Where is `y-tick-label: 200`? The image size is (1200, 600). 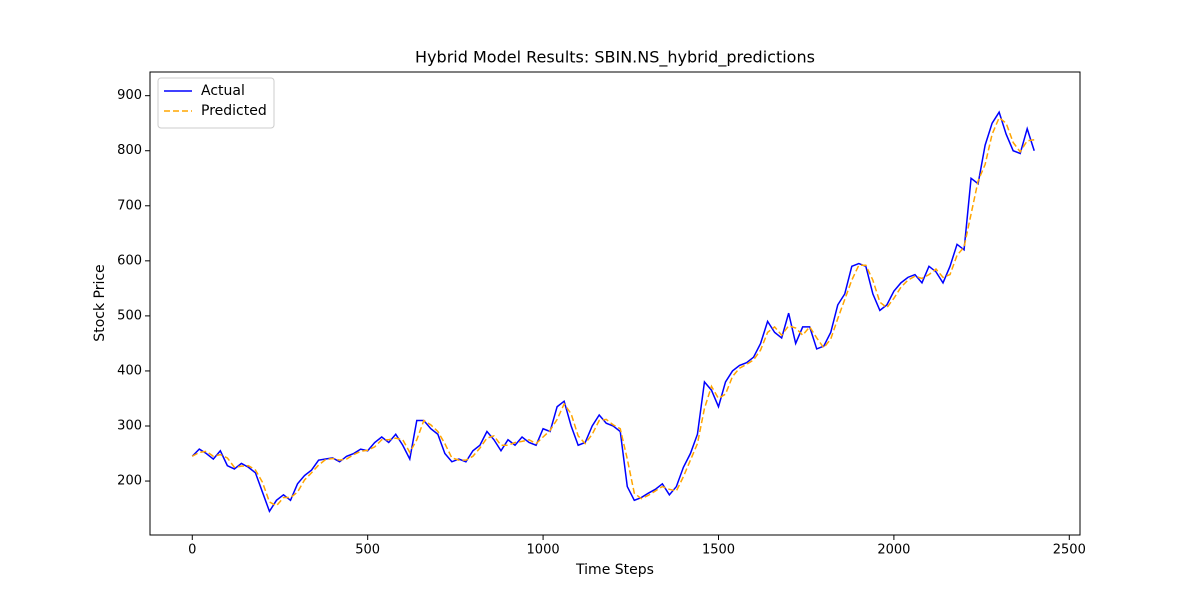
y-tick-label: 200 is located at coordinates (129, 481).